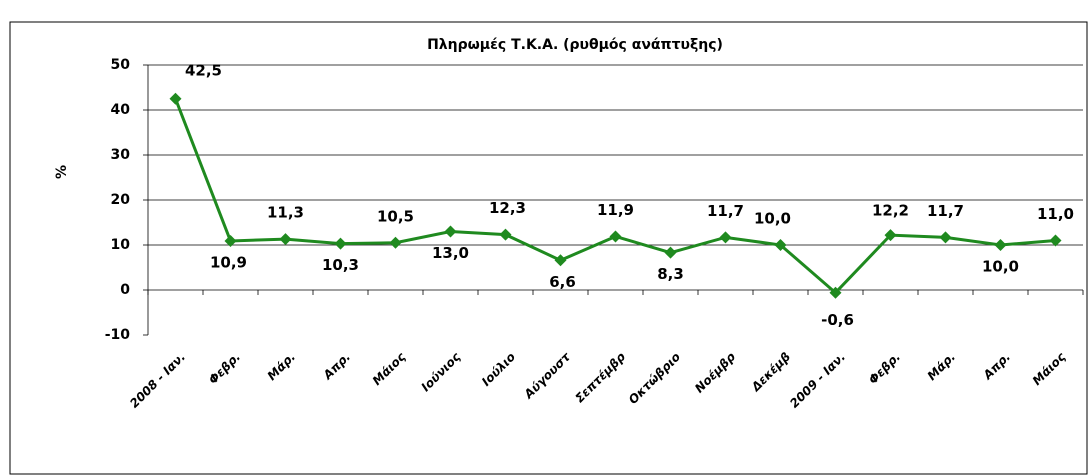 The width and height of the screenshot is (1090, 475). I want to click on y-axis-label: %, so click(62, 172).